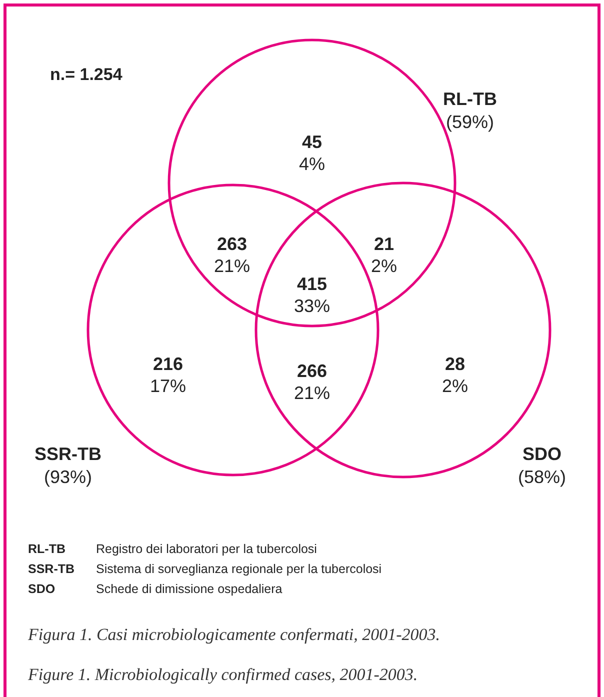 The image size is (604, 697). I want to click on data-label: 33%, so click(312, 306).